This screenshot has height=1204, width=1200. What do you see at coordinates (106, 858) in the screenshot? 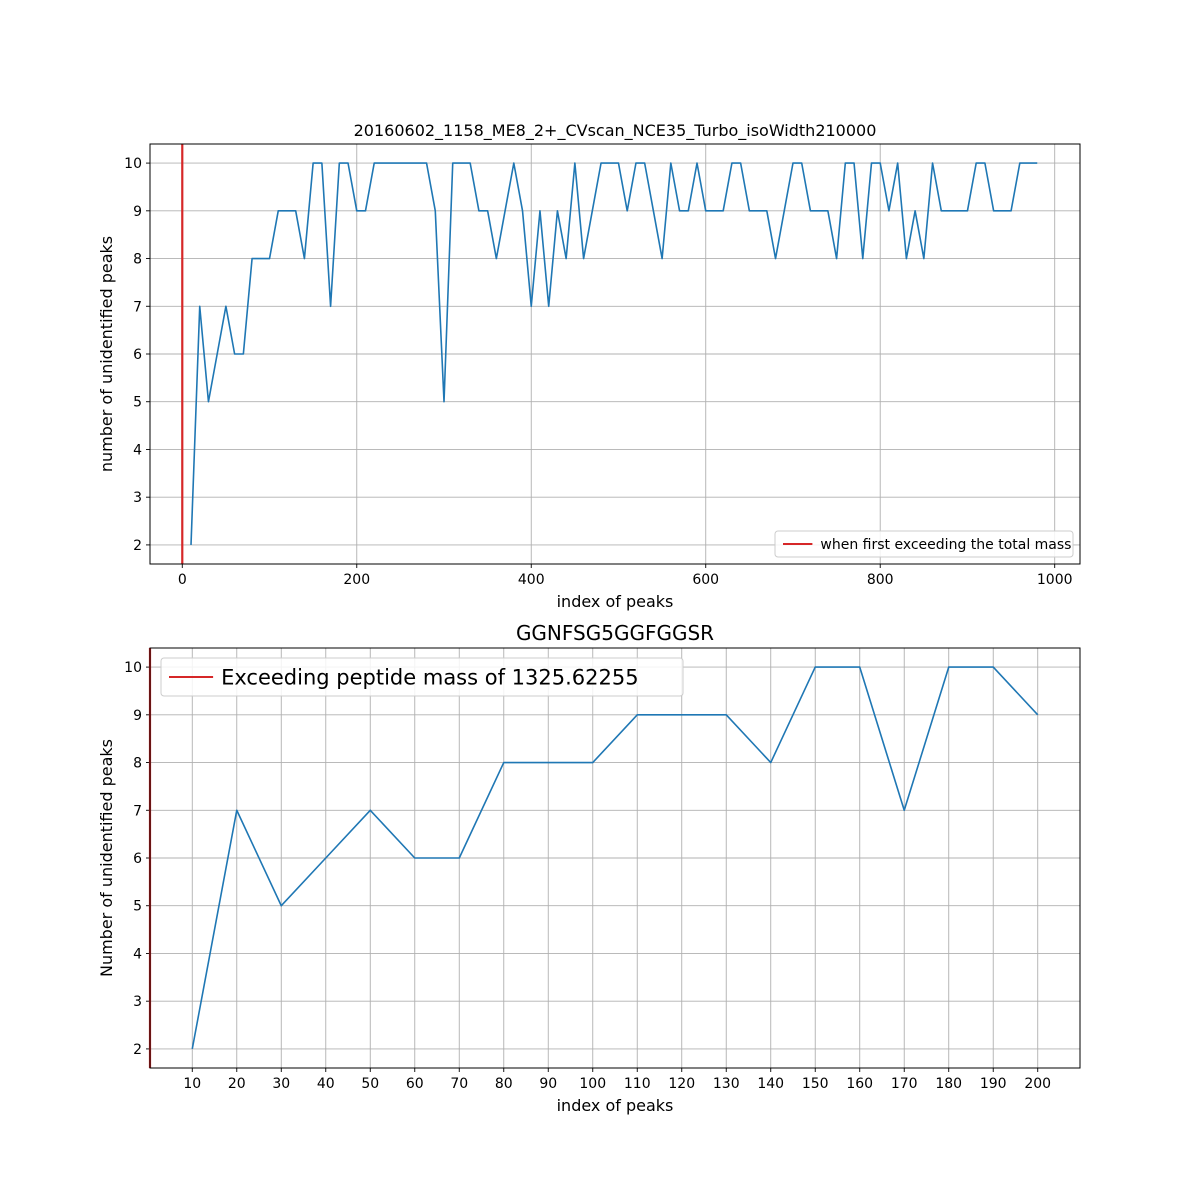
I see `chart2-y-axis-label: Number of unidentified peaks` at bounding box center [106, 858].